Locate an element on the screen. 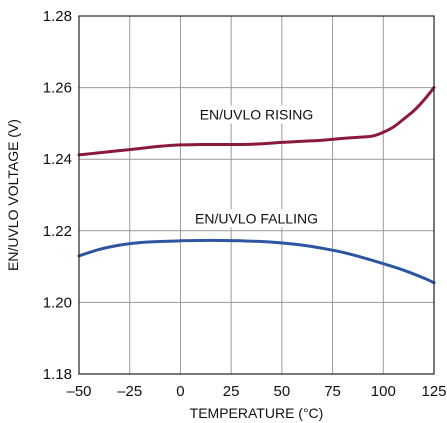  series-labels: EN/UVLO RISING EN/UVLO FALLING is located at coordinates (256, 166).